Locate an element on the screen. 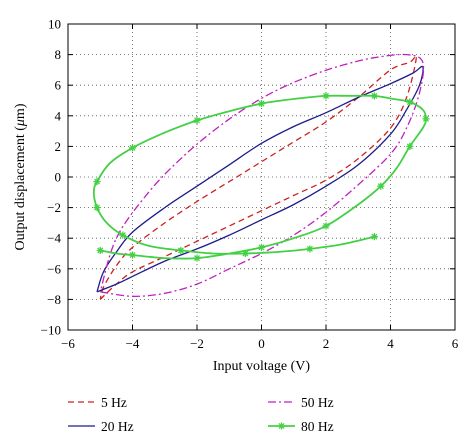 The height and width of the screenshot is (448, 474). y-tick-label: −8 is located at coordinates (54, 299).